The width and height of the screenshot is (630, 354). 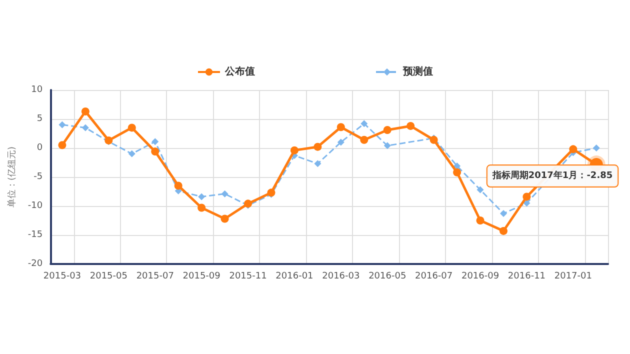 What do you see at coordinates (295, 277) in the screenshot?
I see `x-tick-label: 2016-01` at bounding box center [295, 277].